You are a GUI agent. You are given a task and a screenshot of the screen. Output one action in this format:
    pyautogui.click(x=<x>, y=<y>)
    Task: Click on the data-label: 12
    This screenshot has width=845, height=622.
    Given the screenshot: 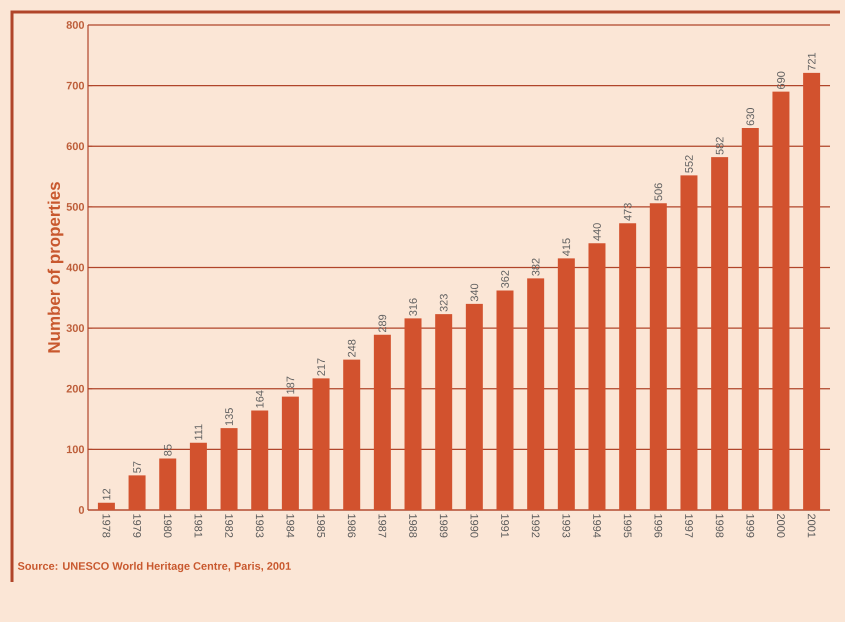 What is the action you would take?
    pyautogui.click(x=106, y=494)
    